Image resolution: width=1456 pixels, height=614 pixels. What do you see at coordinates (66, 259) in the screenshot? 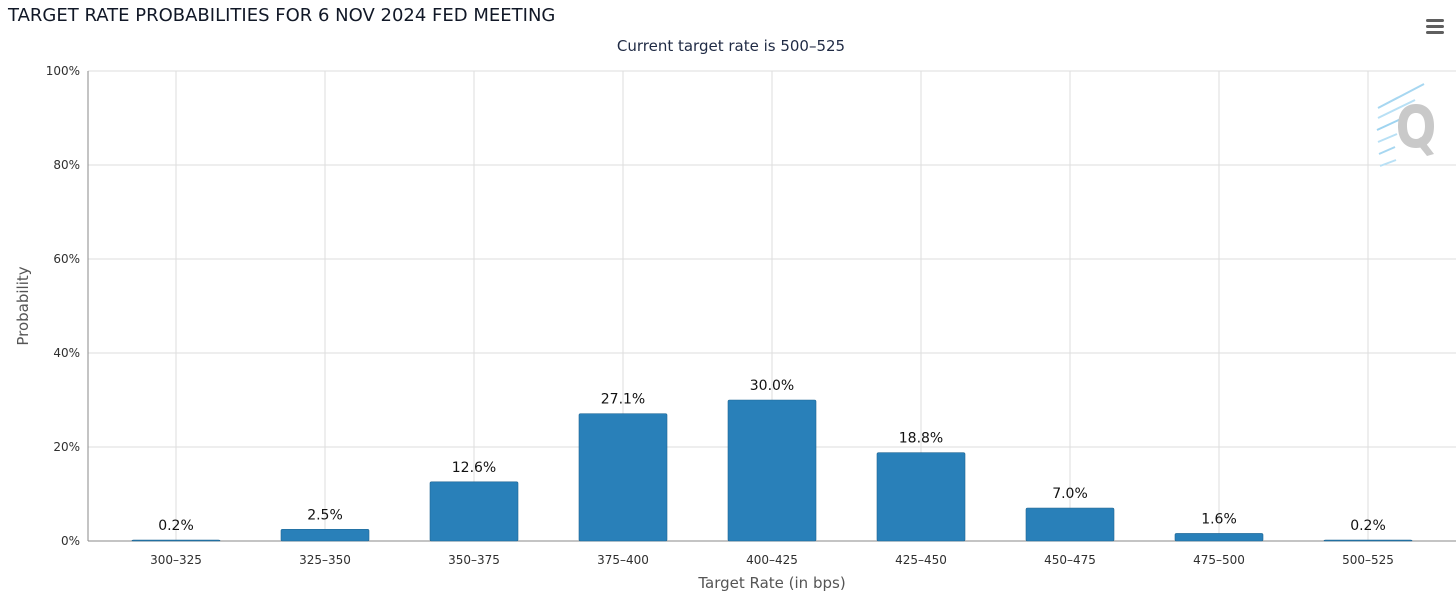
I see `y-tick-label: 60%` at bounding box center [66, 259].